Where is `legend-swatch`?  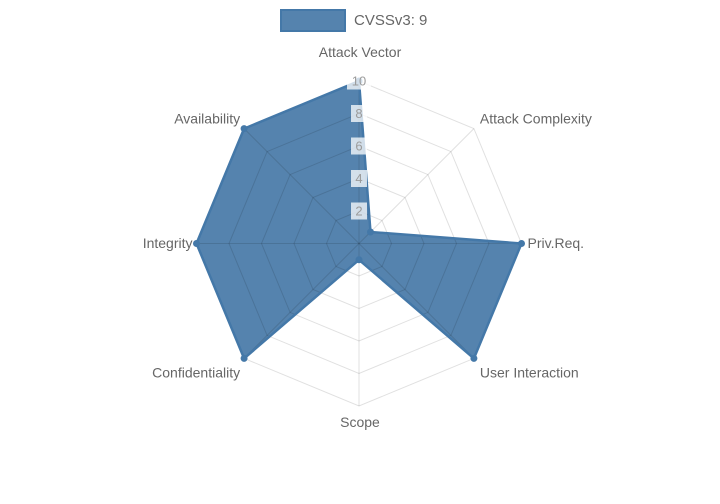 legend-swatch is located at coordinates (313, 20).